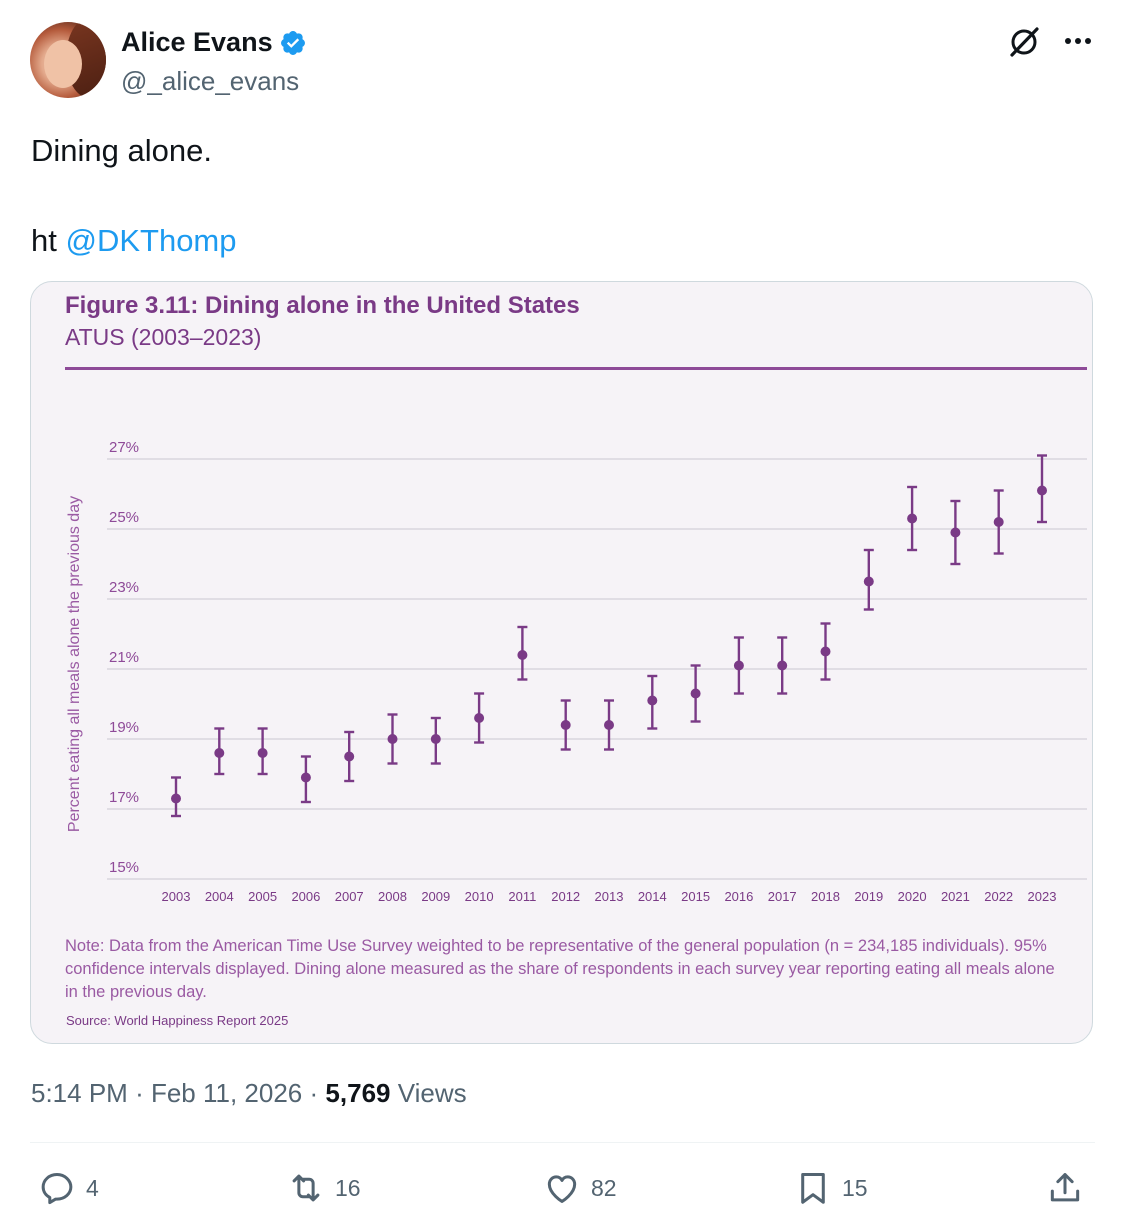  I want to click on avatar, so click(68, 60).